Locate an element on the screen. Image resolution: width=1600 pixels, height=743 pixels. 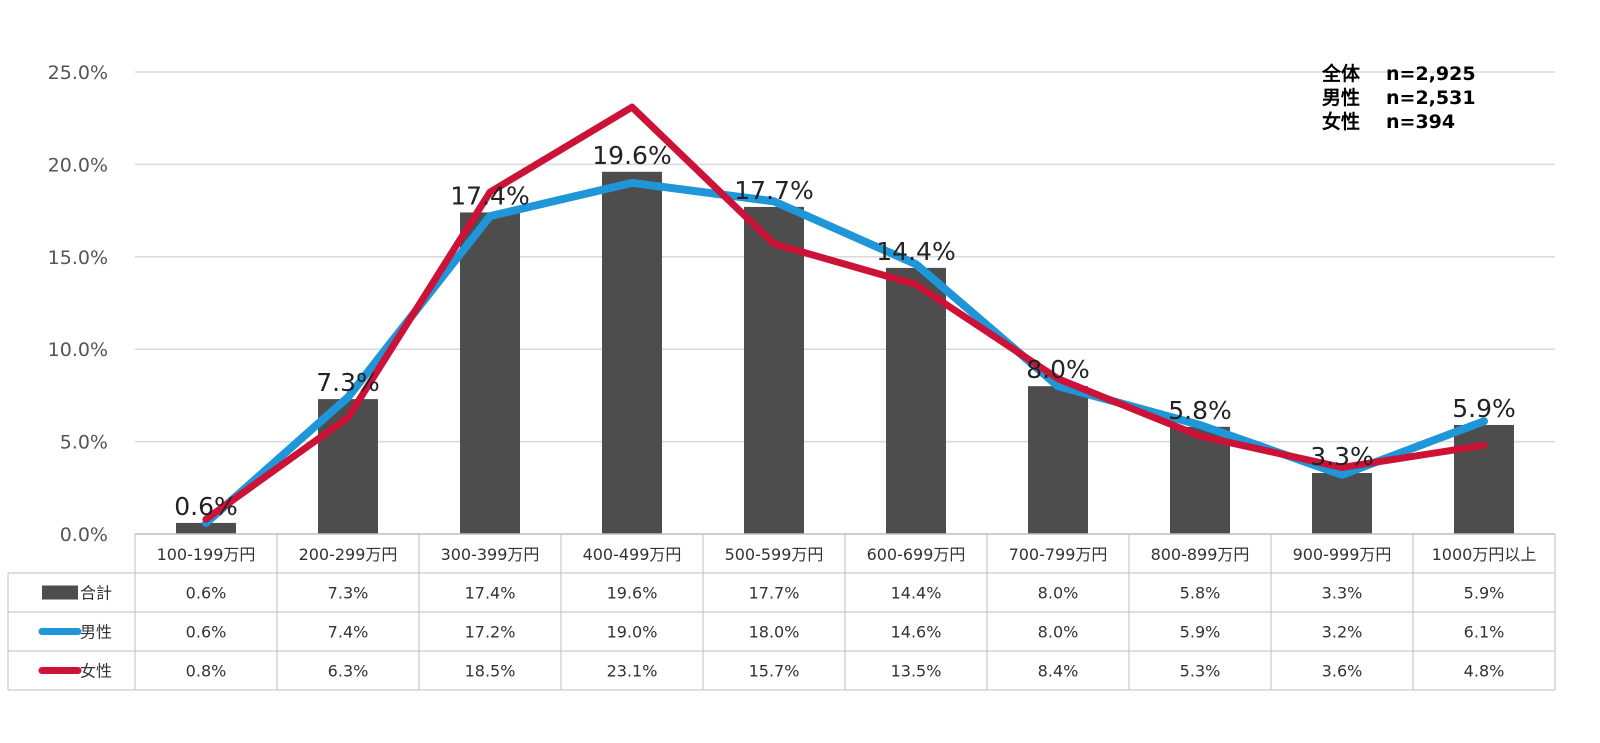
legend-label: 男性 is located at coordinates (96, 632).